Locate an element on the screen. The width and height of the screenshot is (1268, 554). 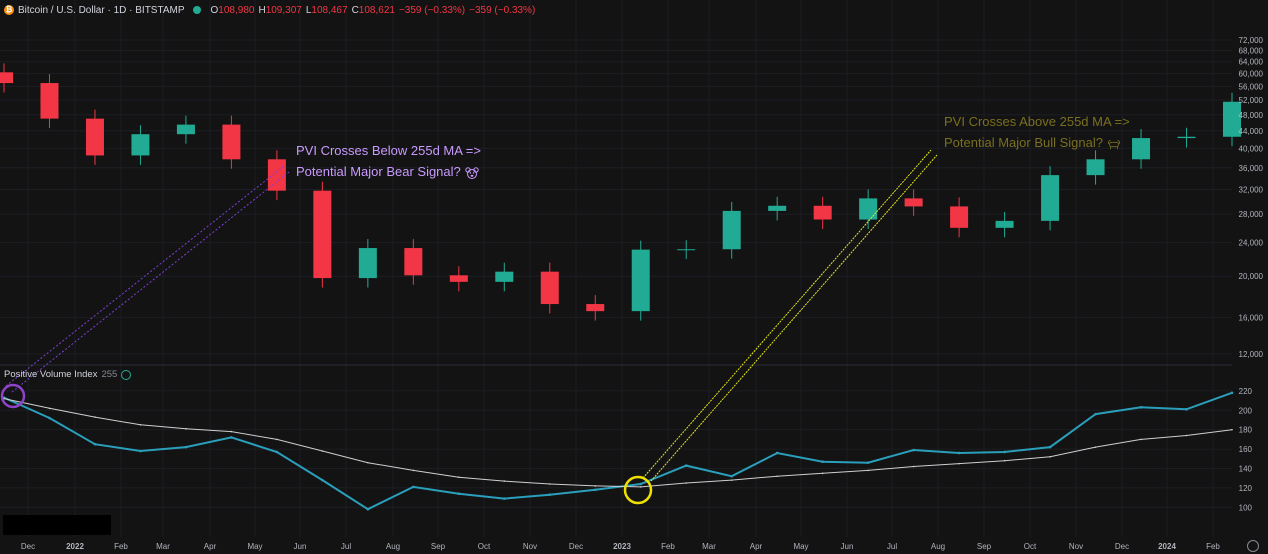
bull-trend-channel is located at coordinates (790, 315).